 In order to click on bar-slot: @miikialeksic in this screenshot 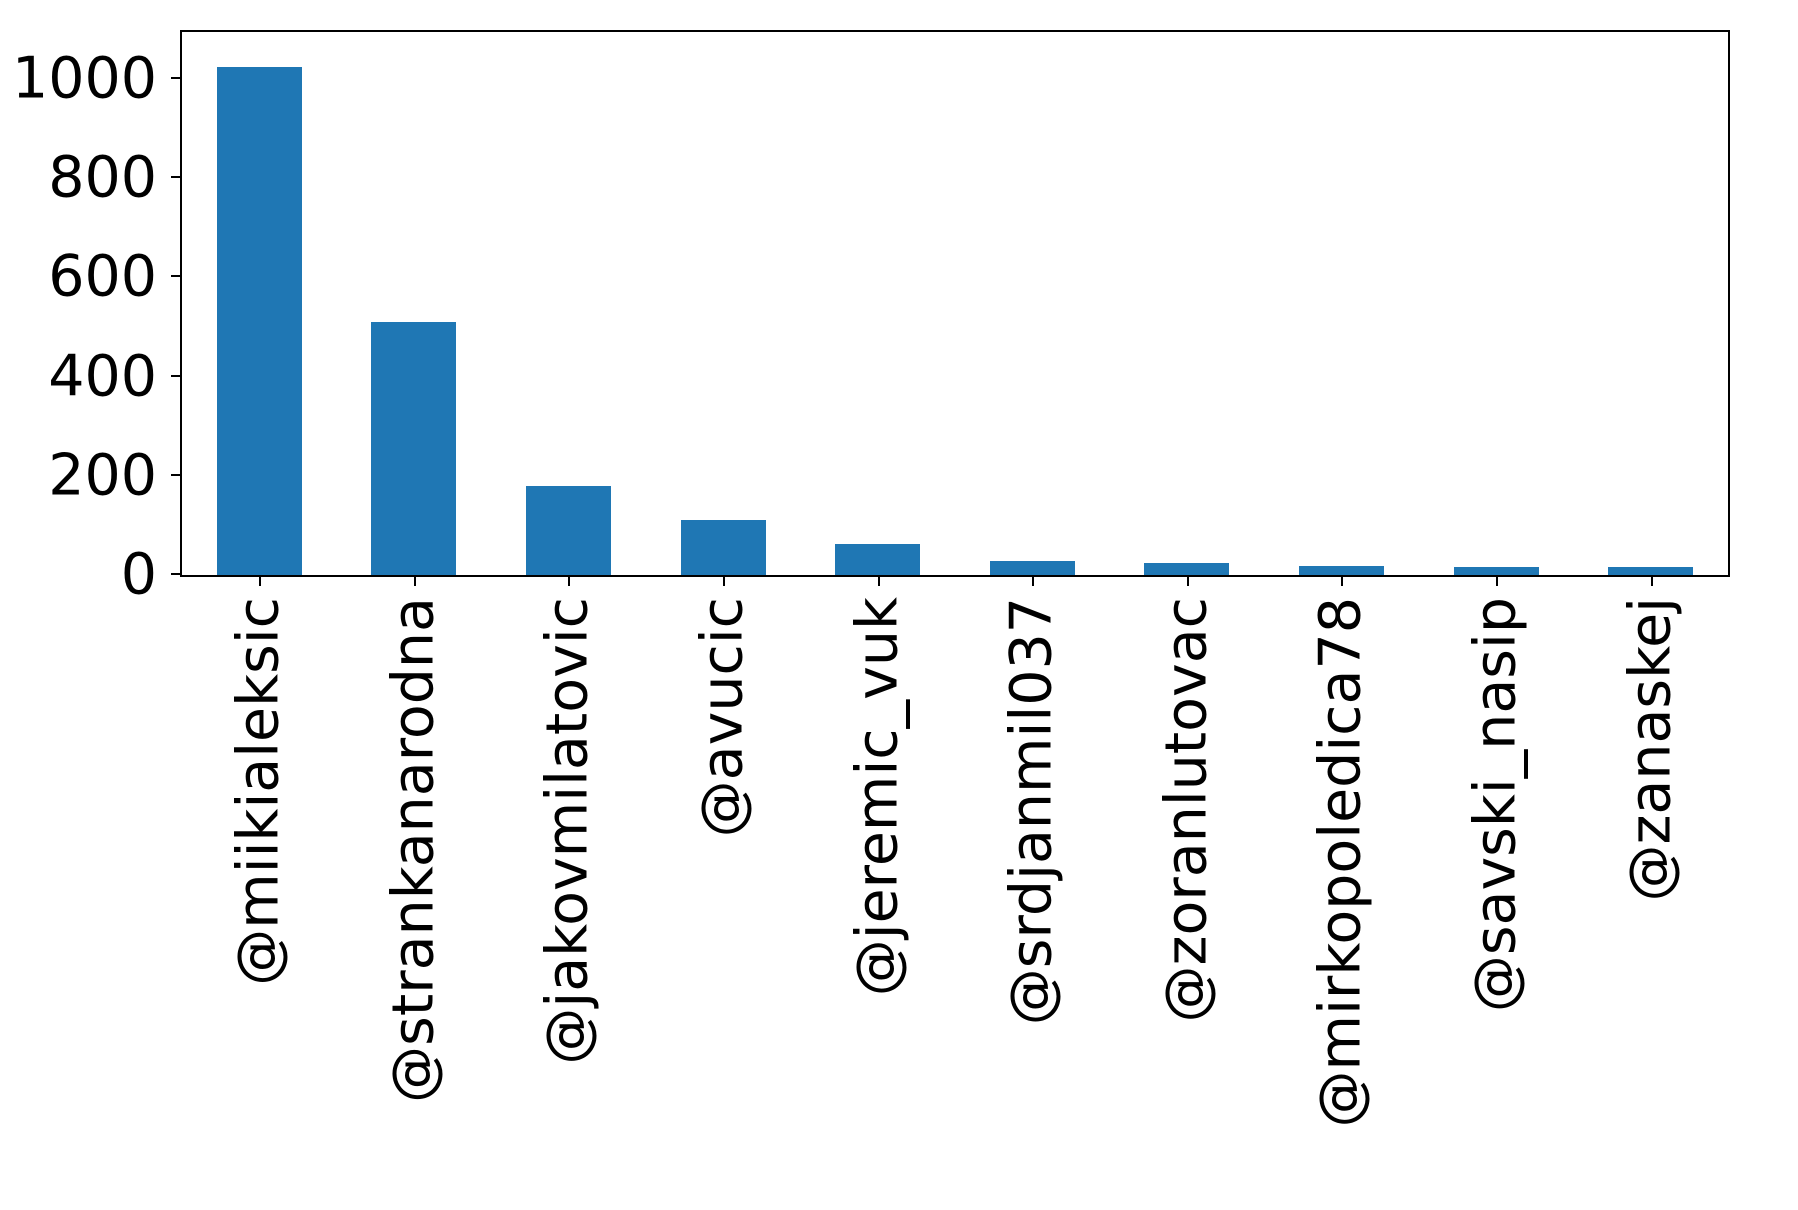, I will do `click(259, 509)`.